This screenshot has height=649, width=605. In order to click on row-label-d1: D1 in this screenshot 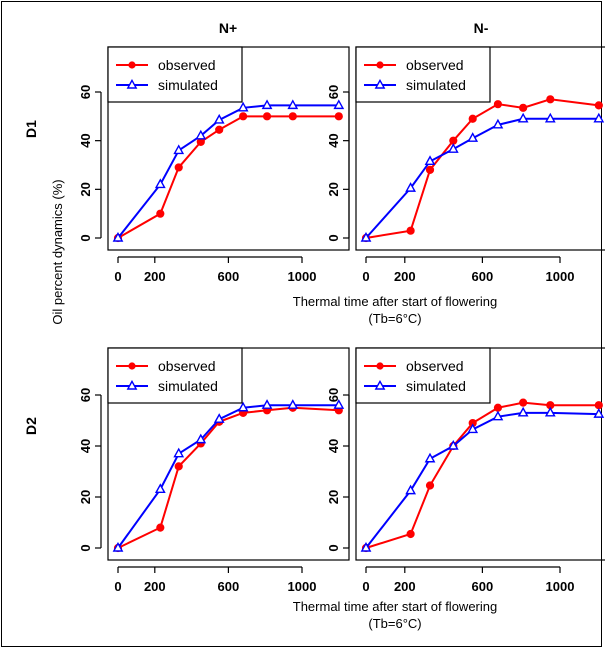, I will do `click(31, 129)`.